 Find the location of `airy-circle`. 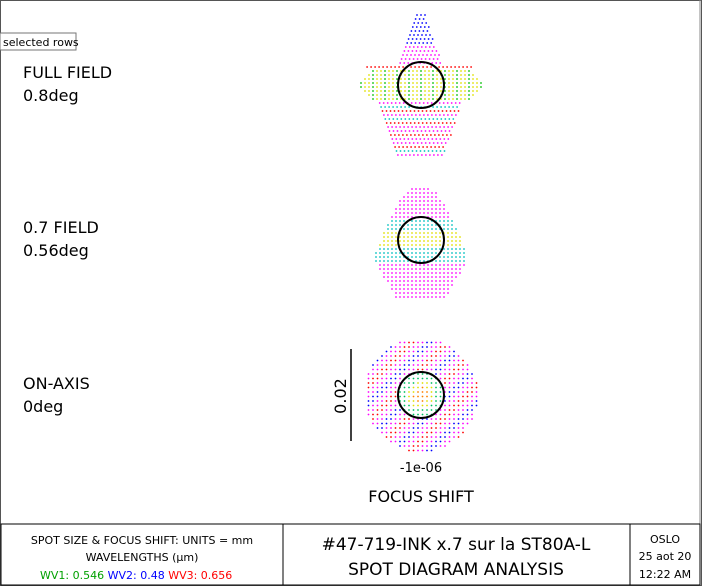

airy-circle is located at coordinates (421, 85).